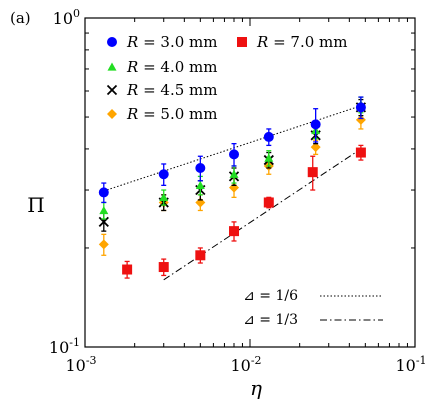  I want to click on legend-entry: R = 4.5 mm, so click(161, 90).